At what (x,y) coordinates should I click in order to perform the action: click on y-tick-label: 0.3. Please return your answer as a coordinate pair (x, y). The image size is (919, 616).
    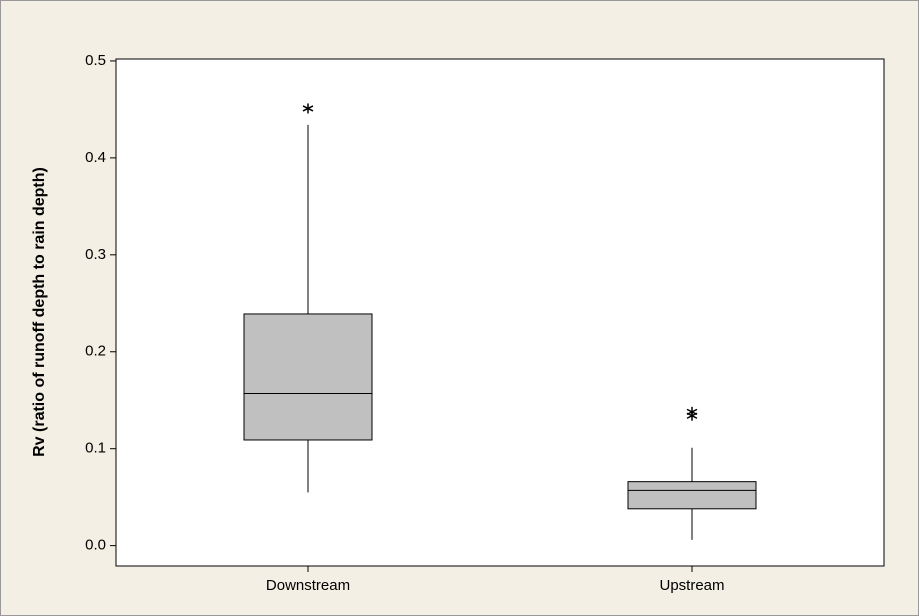
    Looking at the image, I should click on (95, 254).